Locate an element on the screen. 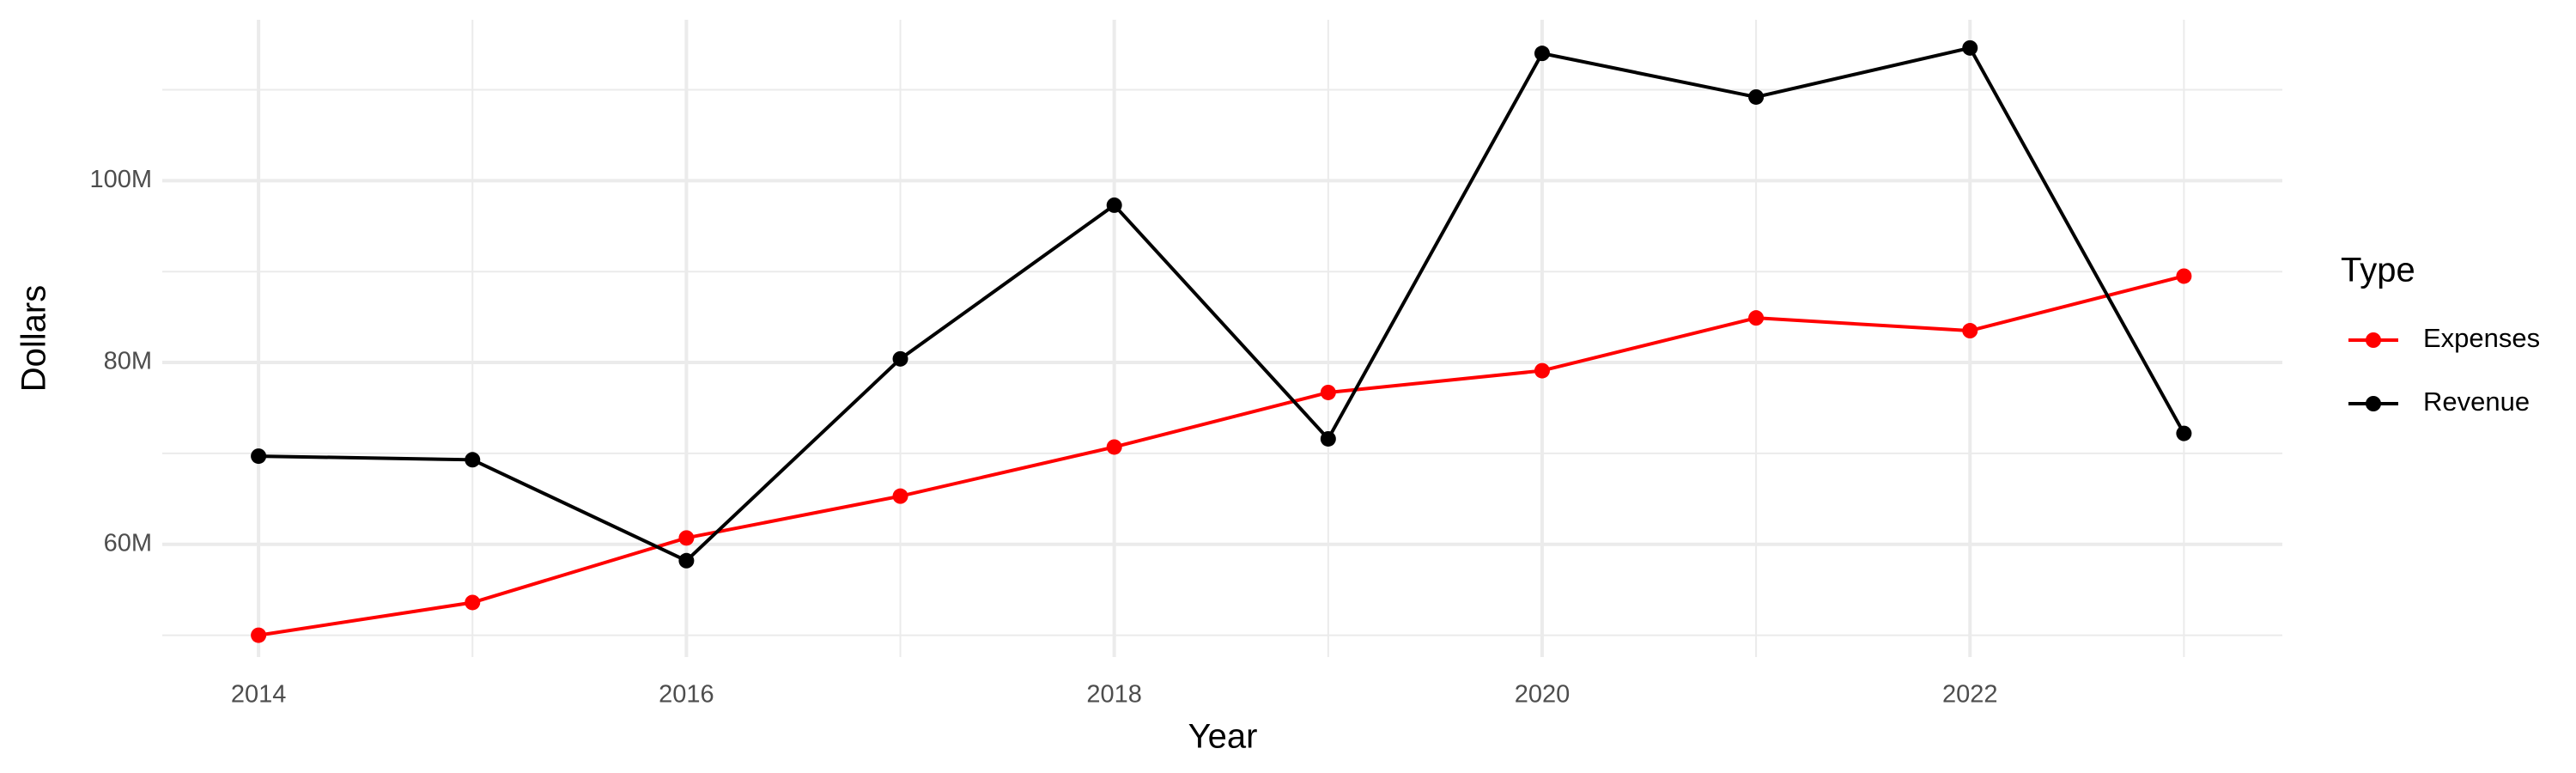 Image resolution: width=2576 pixels, height=773 pixels. x-tick-label: 2014 is located at coordinates (259, 695).